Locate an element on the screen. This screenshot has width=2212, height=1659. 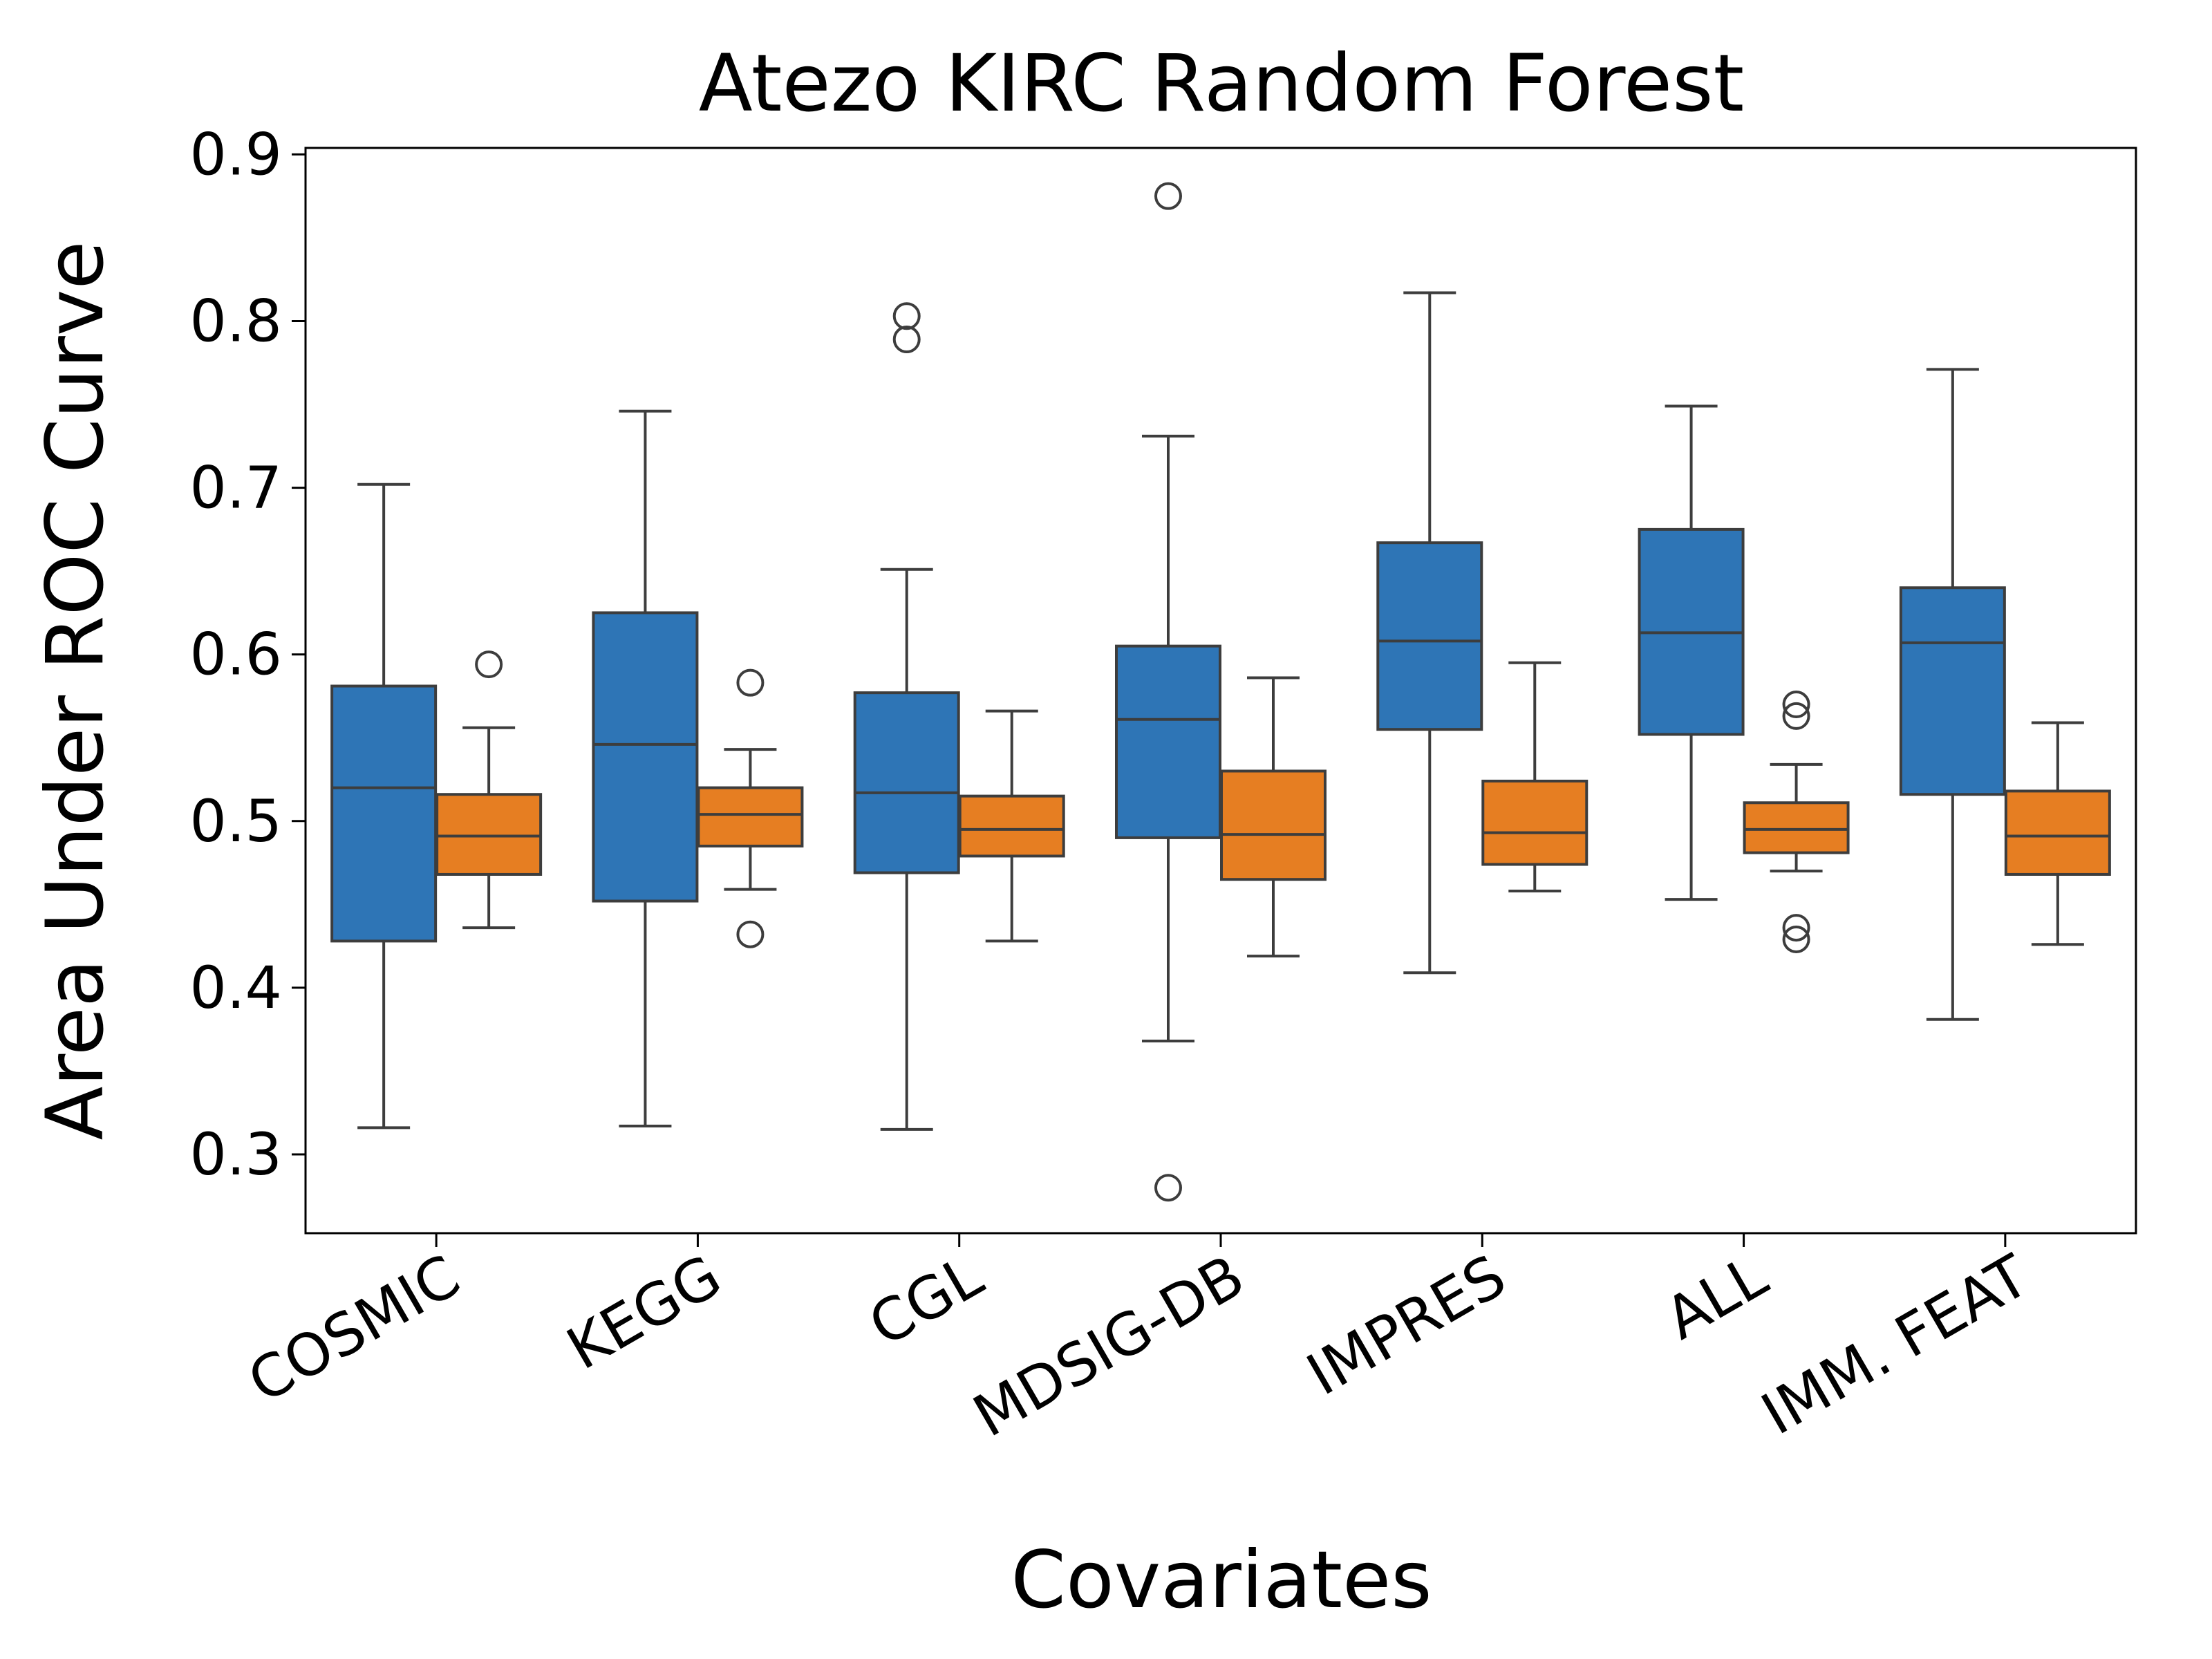
y-tick-label: 0.6 is located at coordinates (235, 654).